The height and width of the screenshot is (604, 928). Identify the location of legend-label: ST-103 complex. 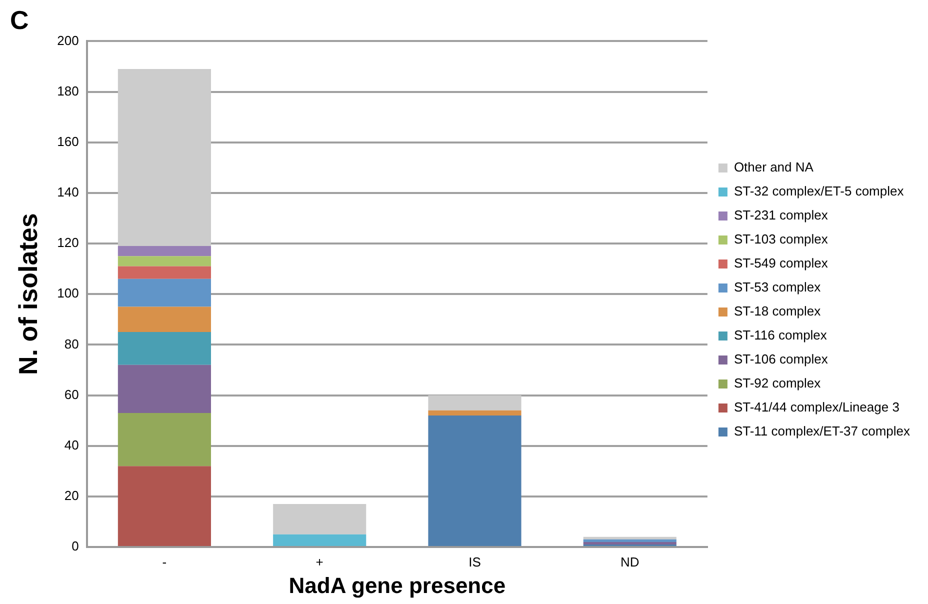
(781, 239).